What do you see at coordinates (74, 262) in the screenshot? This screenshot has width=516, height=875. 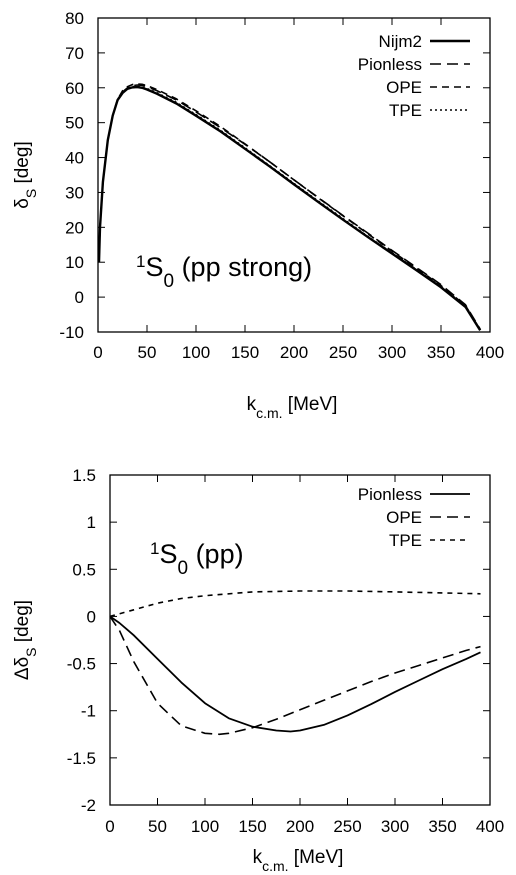 I see `y-tick-label: 10` at bounding box center [74, 262].